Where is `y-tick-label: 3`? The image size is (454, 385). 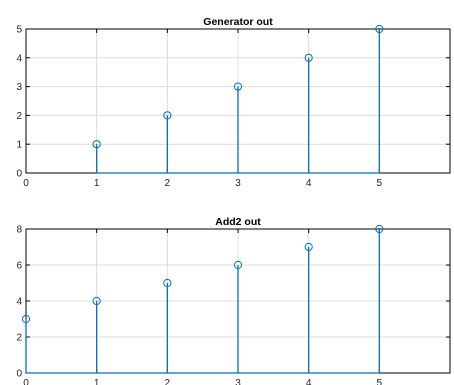
y-tick-label: 3 is located at coordinates (19, 87).